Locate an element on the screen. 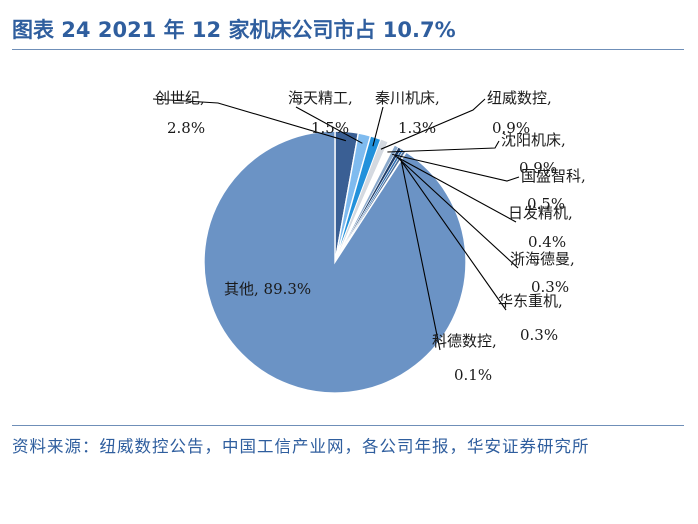 The image size is (698, 524). slice-value-label: 2.8% is located at coordinates (186, 128).